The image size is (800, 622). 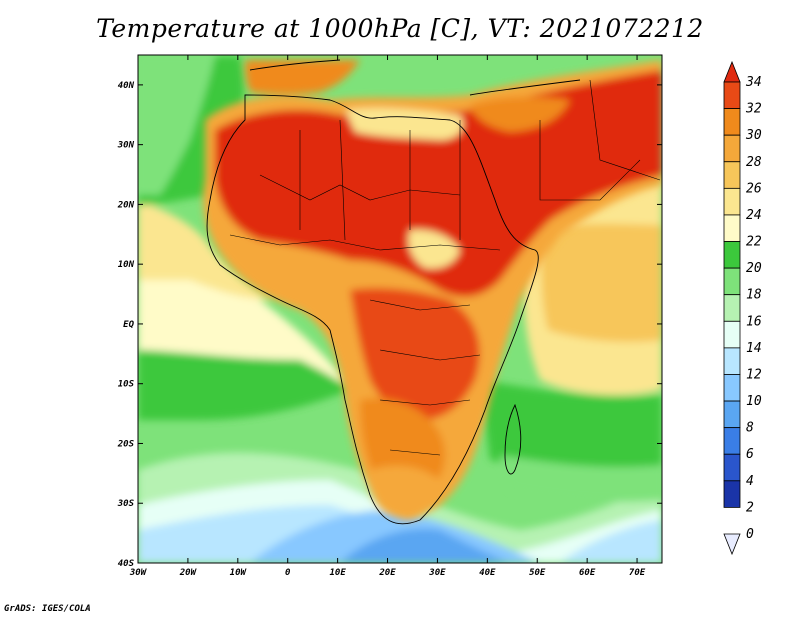 What do you see at coordinates (750, 428) in the screenshot?
I see `colorbar-label: 8` at bounding box center [750, 428].